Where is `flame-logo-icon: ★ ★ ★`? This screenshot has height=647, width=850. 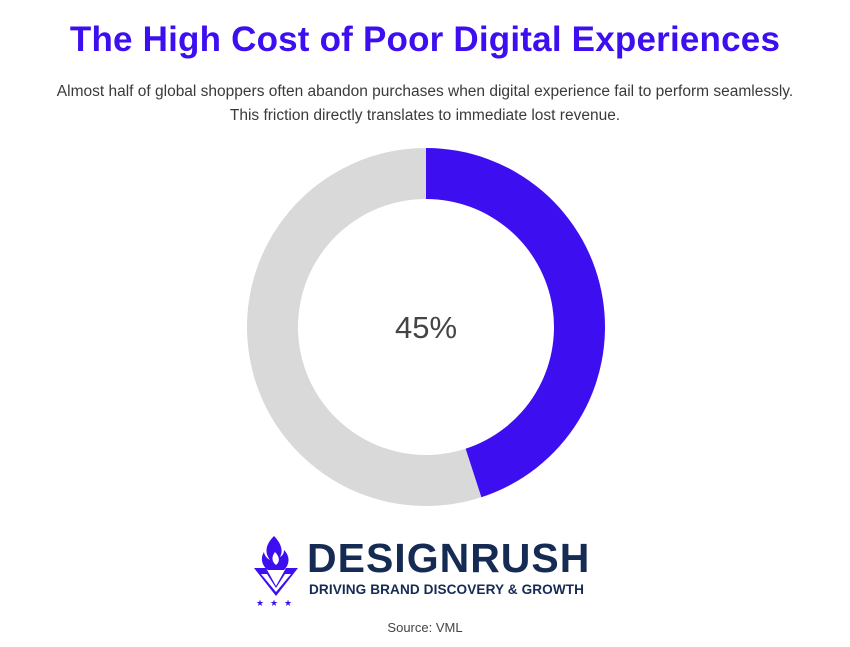 flame-logo-icon: ★ ★ ★ is located at coordinates (276, 572).